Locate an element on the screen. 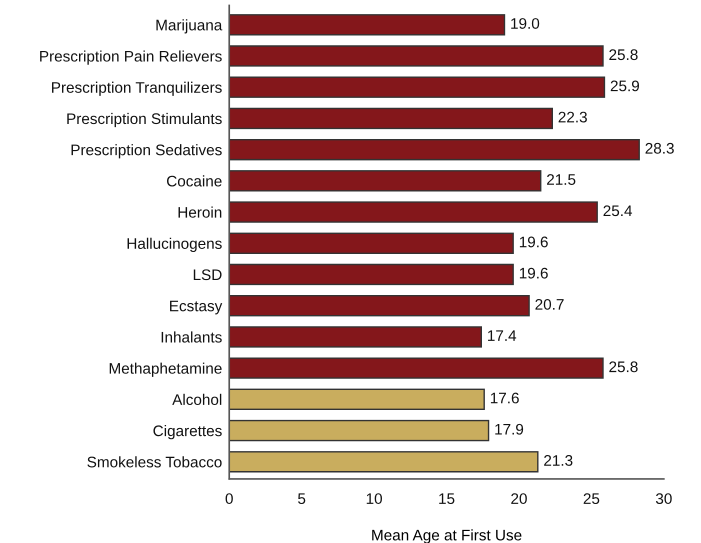 The width and height of the screenshot is (701, 543). y-tick-label: Prescription Pain Relievers is located at coordinates (131, 57).